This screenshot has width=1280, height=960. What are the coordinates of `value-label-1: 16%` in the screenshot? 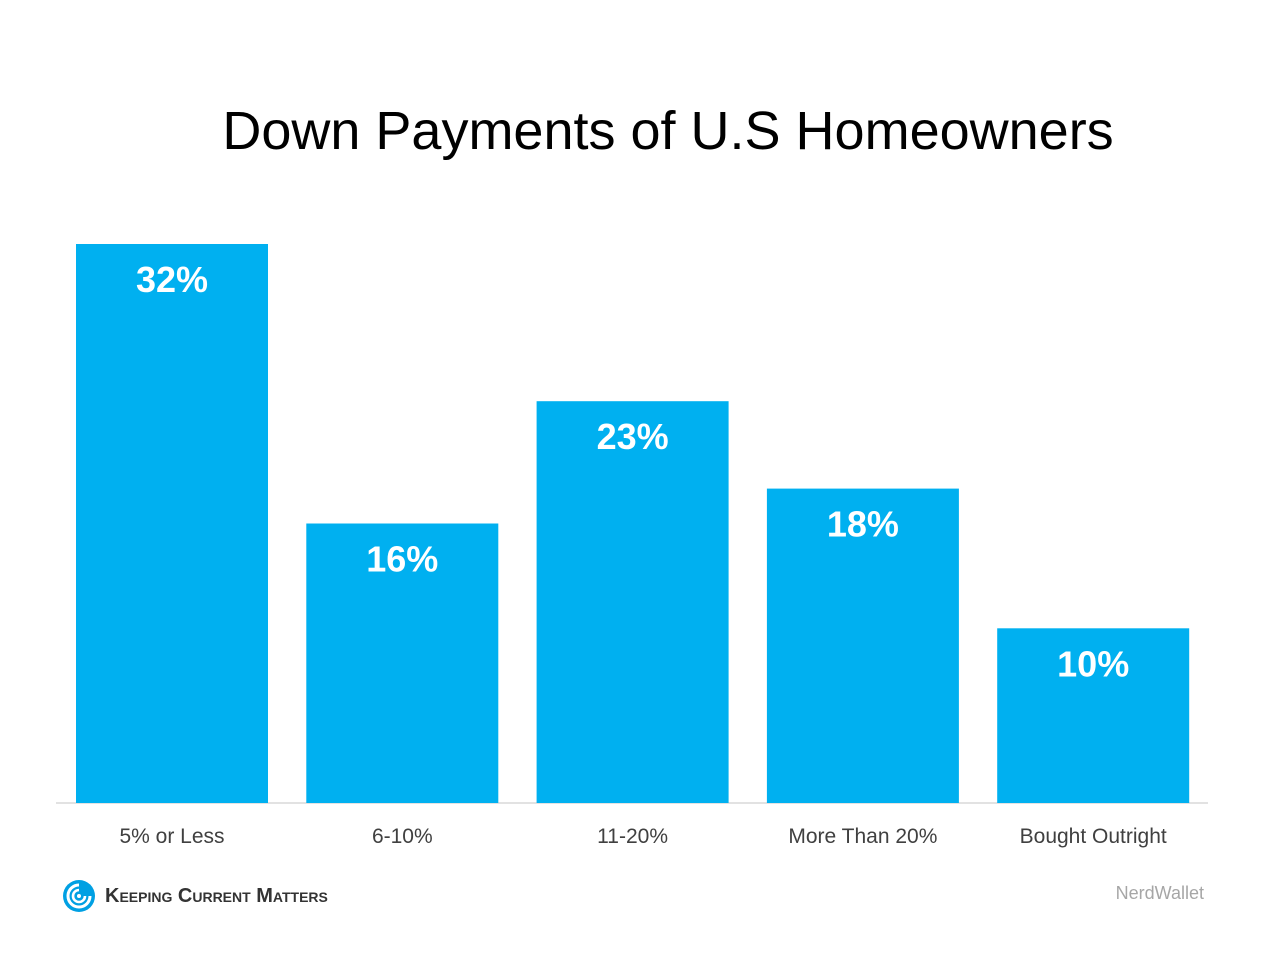 It's located at (402, 559).